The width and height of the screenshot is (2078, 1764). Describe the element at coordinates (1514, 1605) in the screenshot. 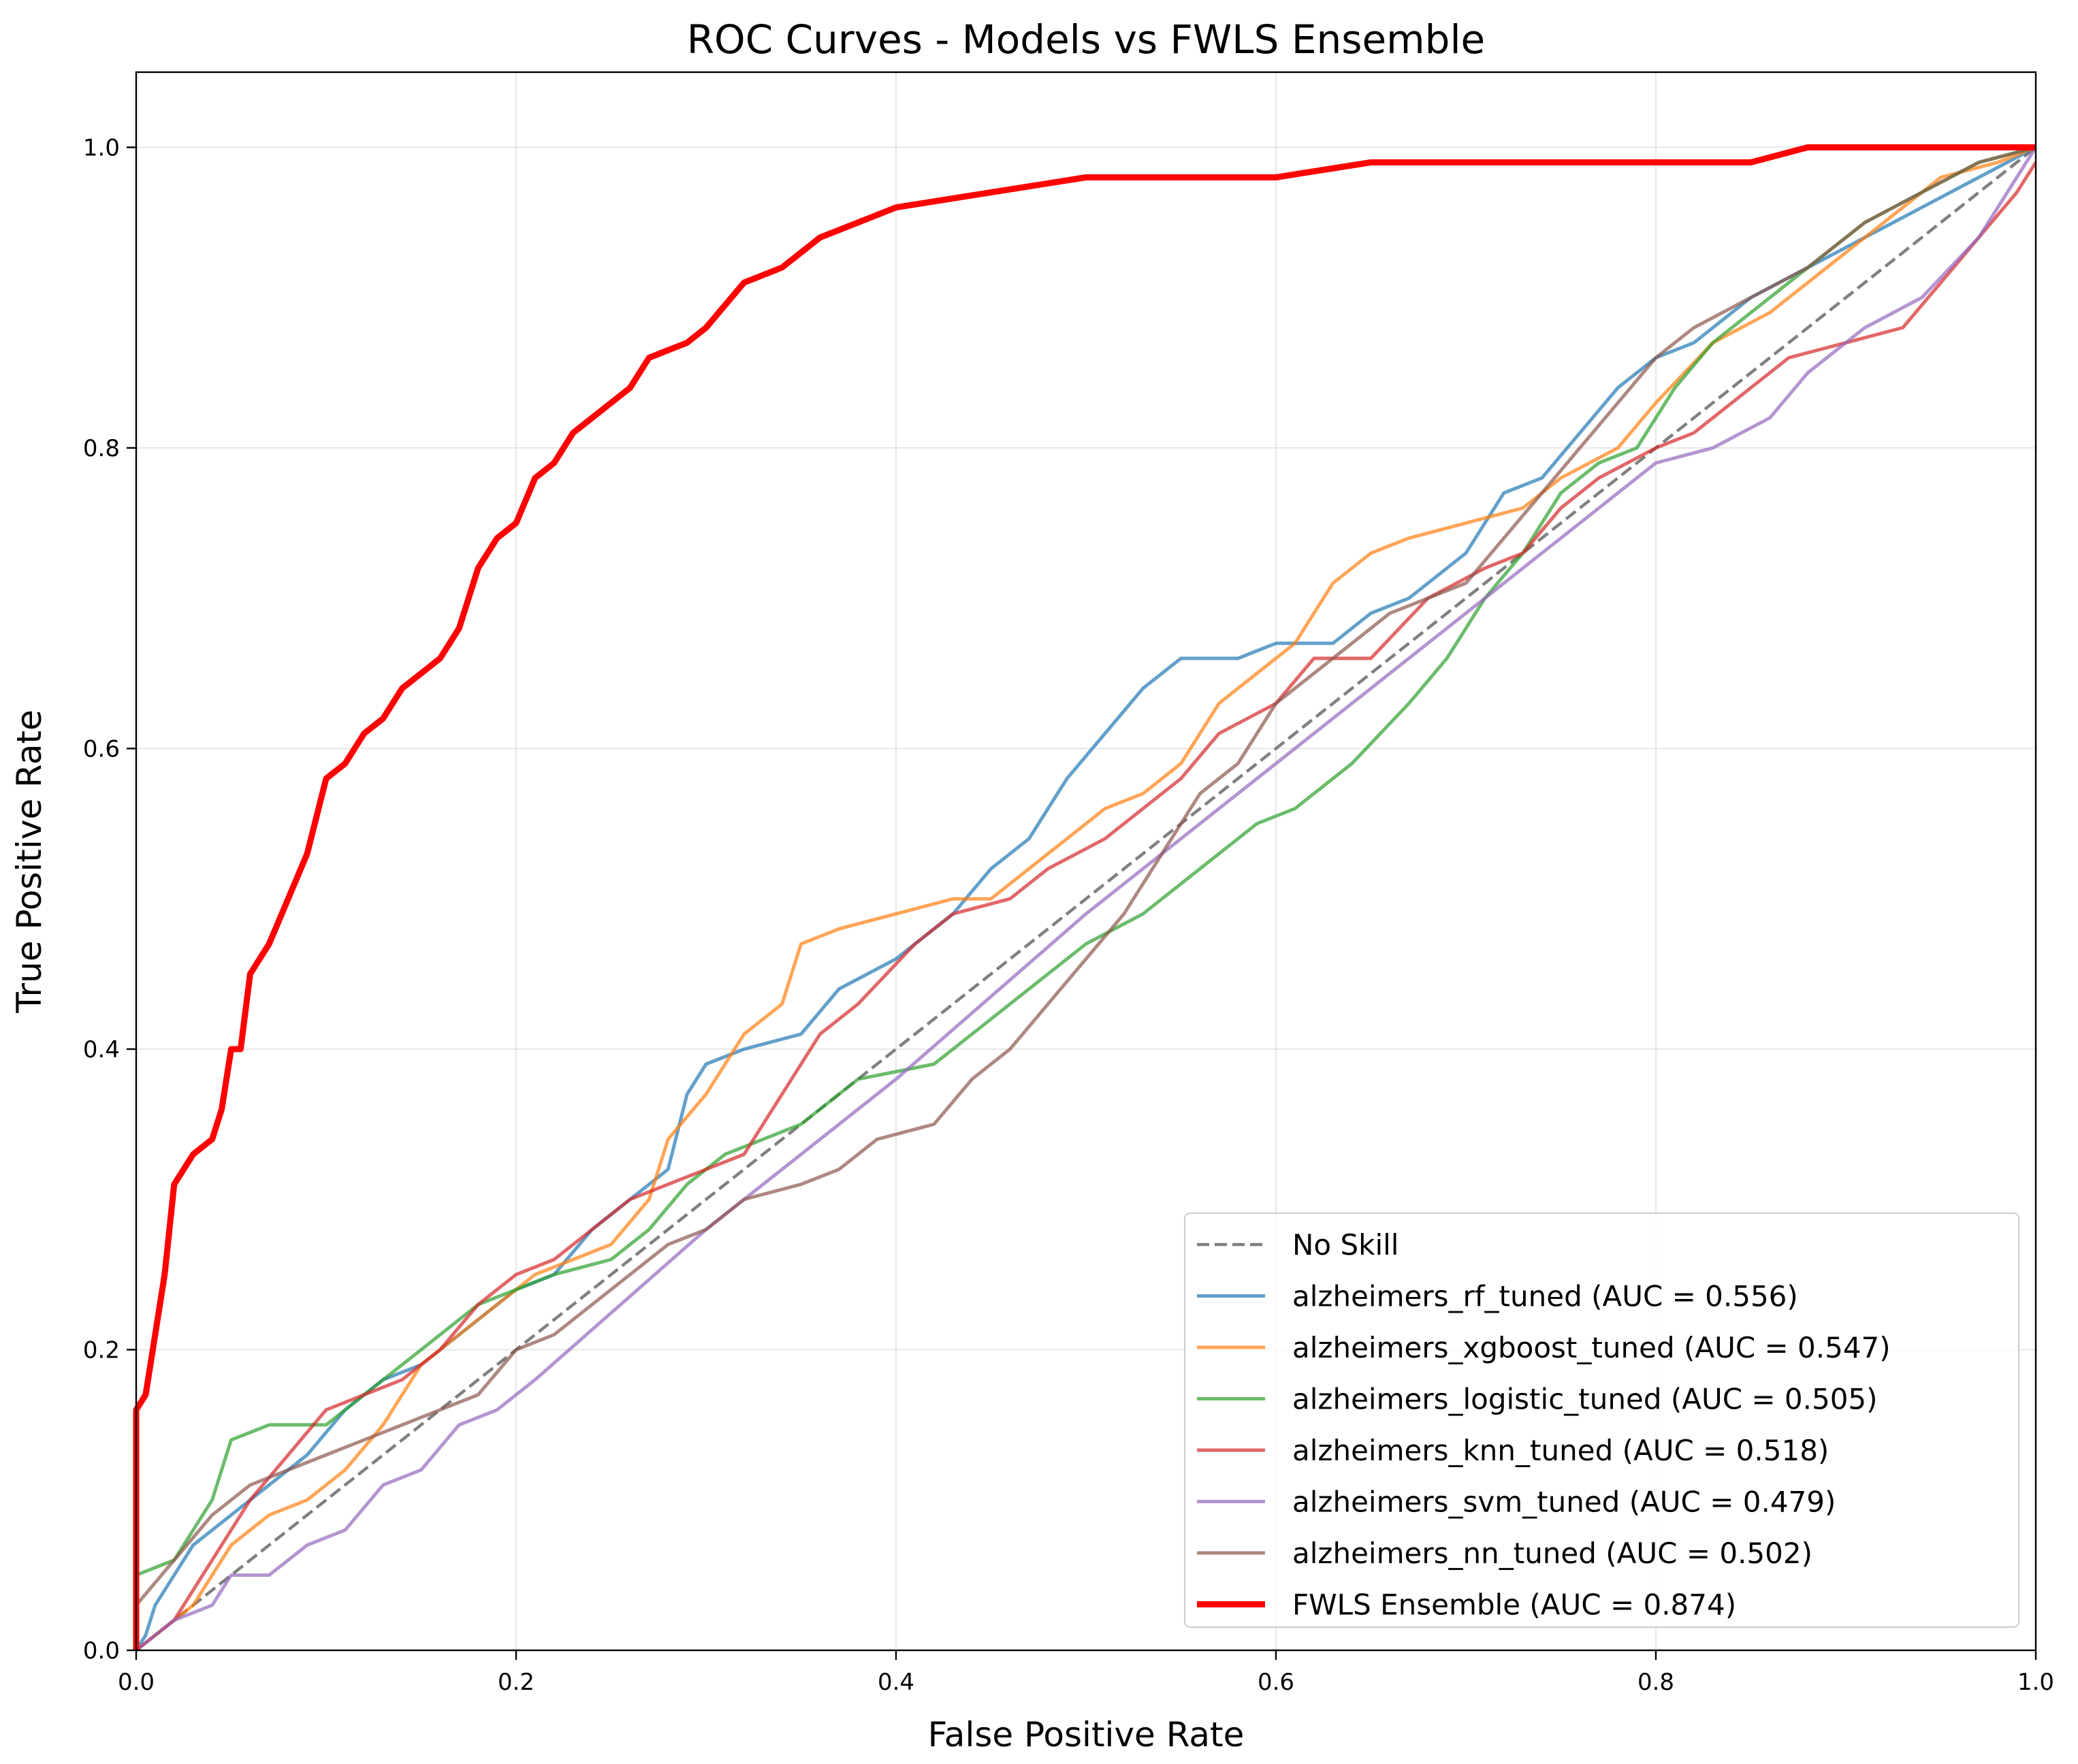

I see `legend-label: FWLS Ensemble (AUC = 0.874)` at that location.